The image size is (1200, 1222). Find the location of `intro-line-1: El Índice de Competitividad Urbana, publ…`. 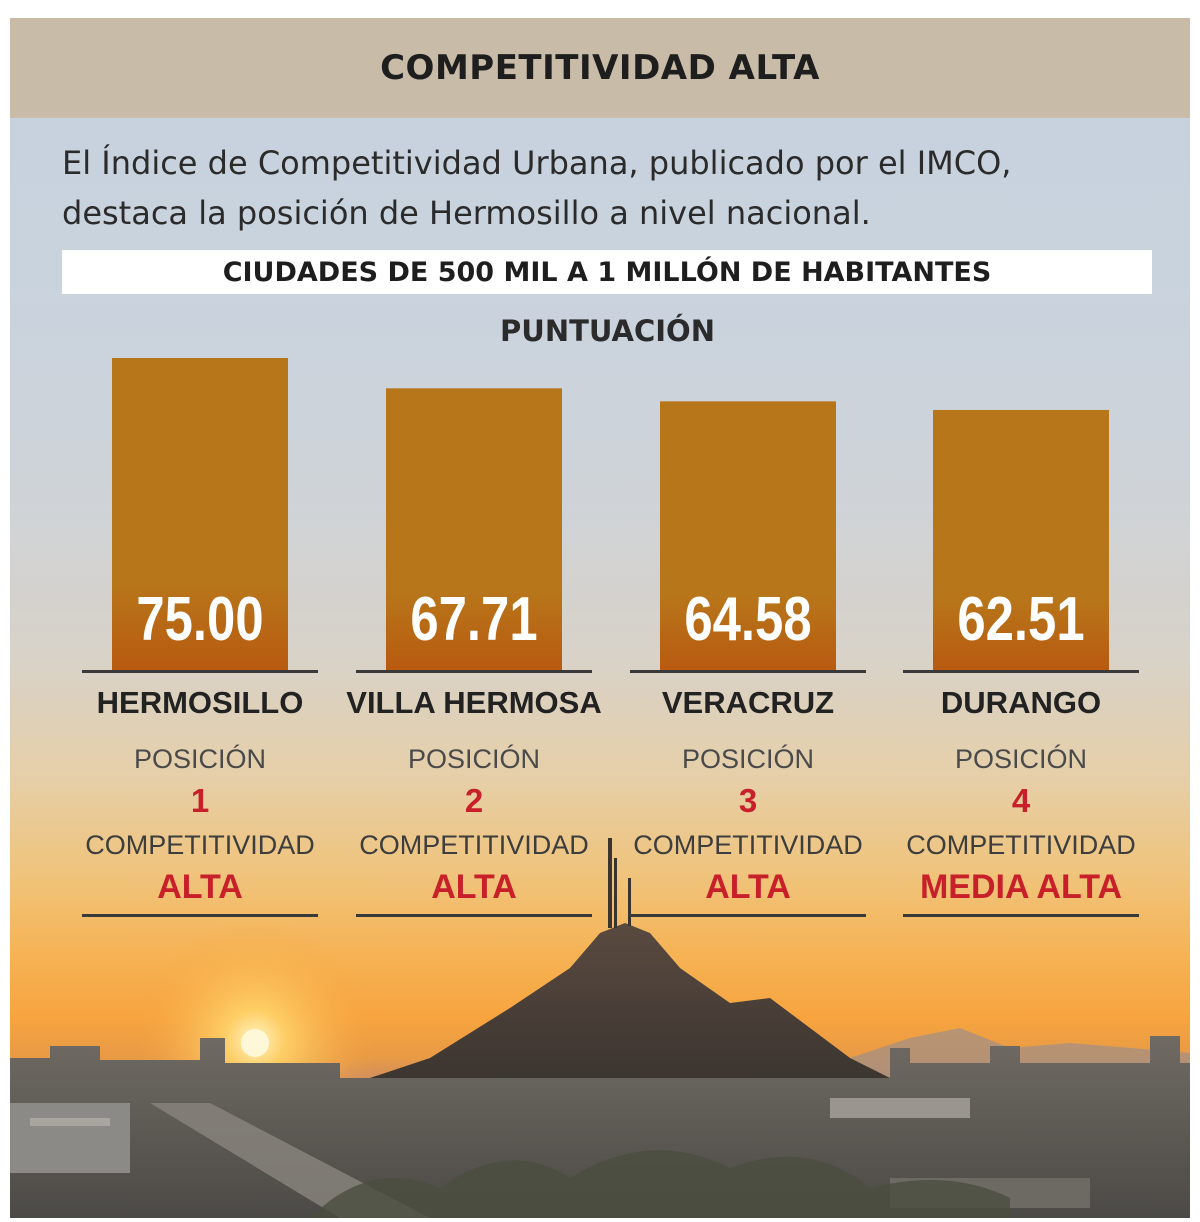

intro-line-1: El Índice de Competitividad Urbana, publ… is located at coordinates (537, 163).